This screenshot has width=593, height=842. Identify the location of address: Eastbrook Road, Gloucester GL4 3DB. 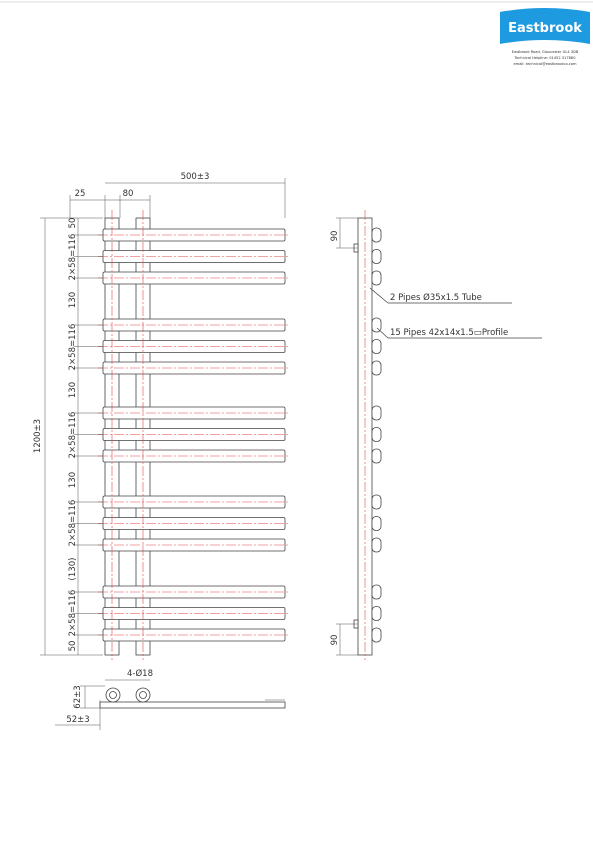
(545, 52).